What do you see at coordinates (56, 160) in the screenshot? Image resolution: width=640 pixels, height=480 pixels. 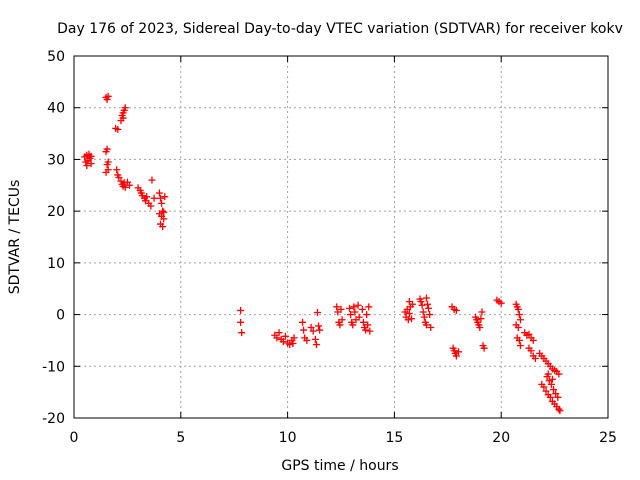 I see `y-tick-label: 30` at bounding box center [56, 160].